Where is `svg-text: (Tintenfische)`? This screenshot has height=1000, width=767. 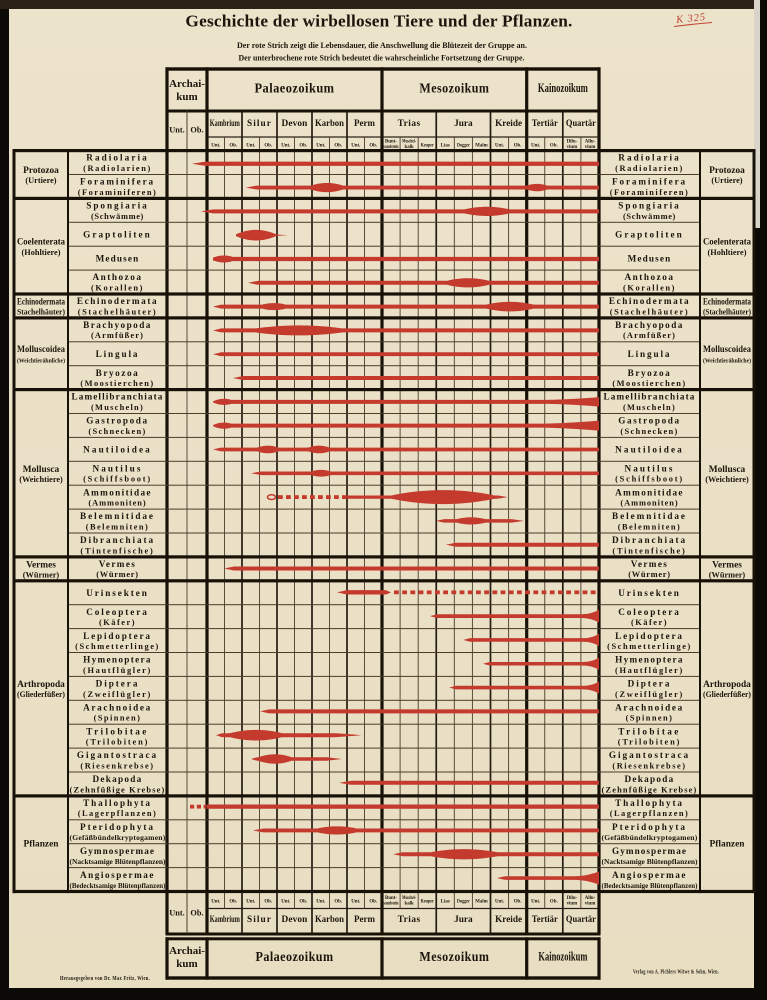 svg-text: (Tintenfische) is located at coordinates (649, 550).